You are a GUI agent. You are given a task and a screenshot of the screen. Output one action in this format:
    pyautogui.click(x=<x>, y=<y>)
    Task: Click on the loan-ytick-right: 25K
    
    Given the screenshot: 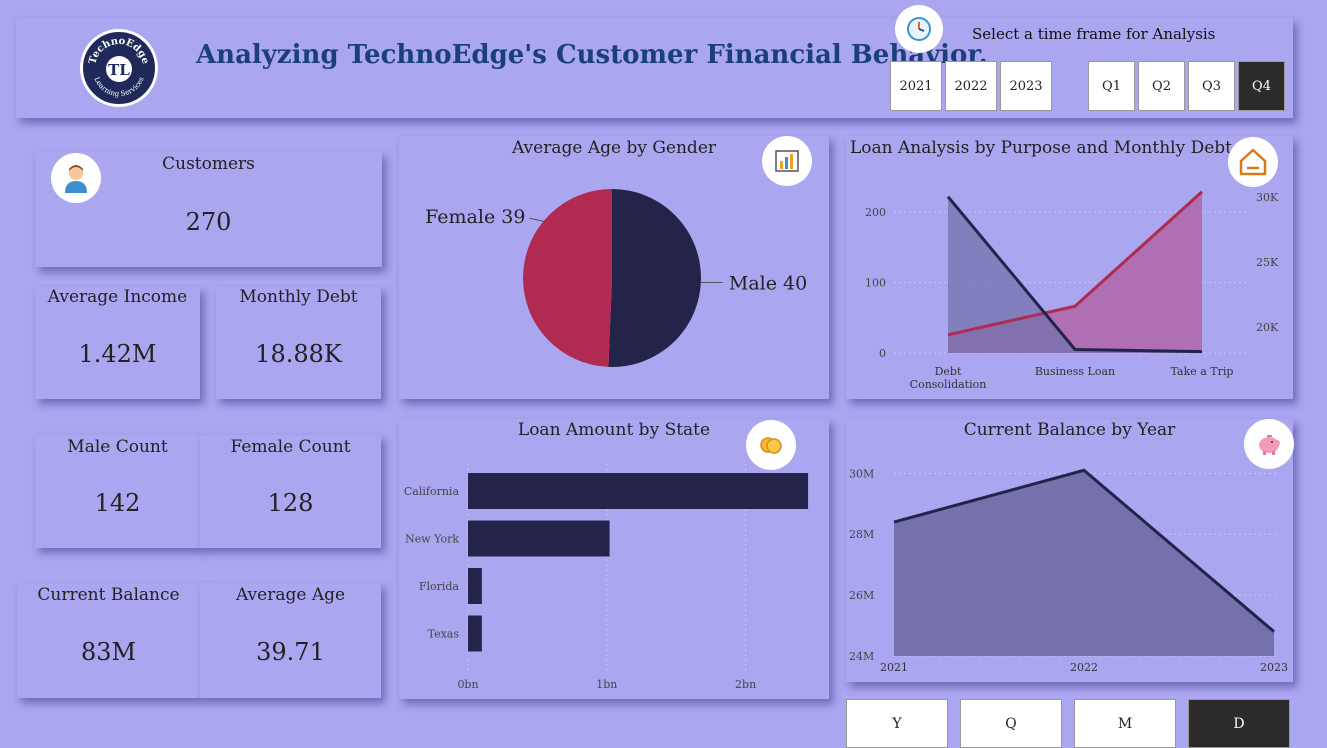 What is the action you would take?
    pyautogui.click(x=1267, y=262)
    